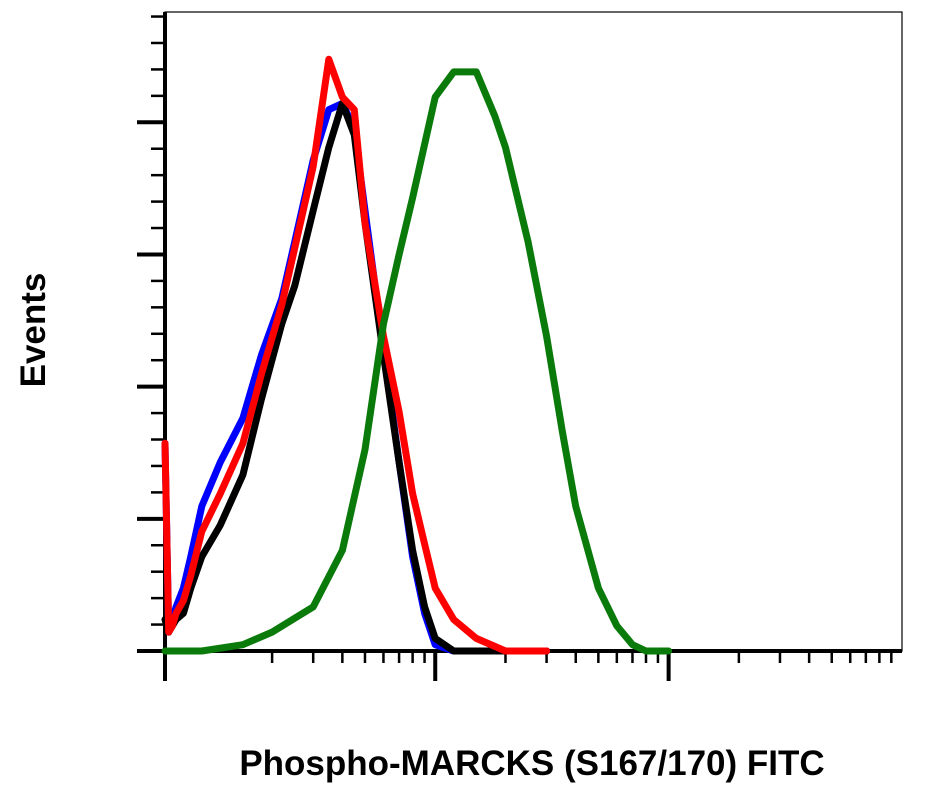  Describe the element at coordinates (528, 666) in the screenshot. I see `x-axis-ticks` at that location.